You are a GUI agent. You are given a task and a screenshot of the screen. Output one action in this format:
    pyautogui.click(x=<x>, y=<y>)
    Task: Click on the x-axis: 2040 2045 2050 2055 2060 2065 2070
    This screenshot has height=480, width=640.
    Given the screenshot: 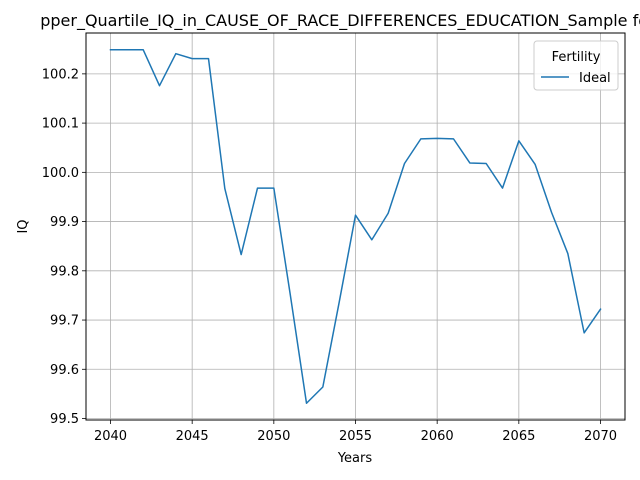 What is the action you would take?
    pyautogui.click(x=355, y=432)
    